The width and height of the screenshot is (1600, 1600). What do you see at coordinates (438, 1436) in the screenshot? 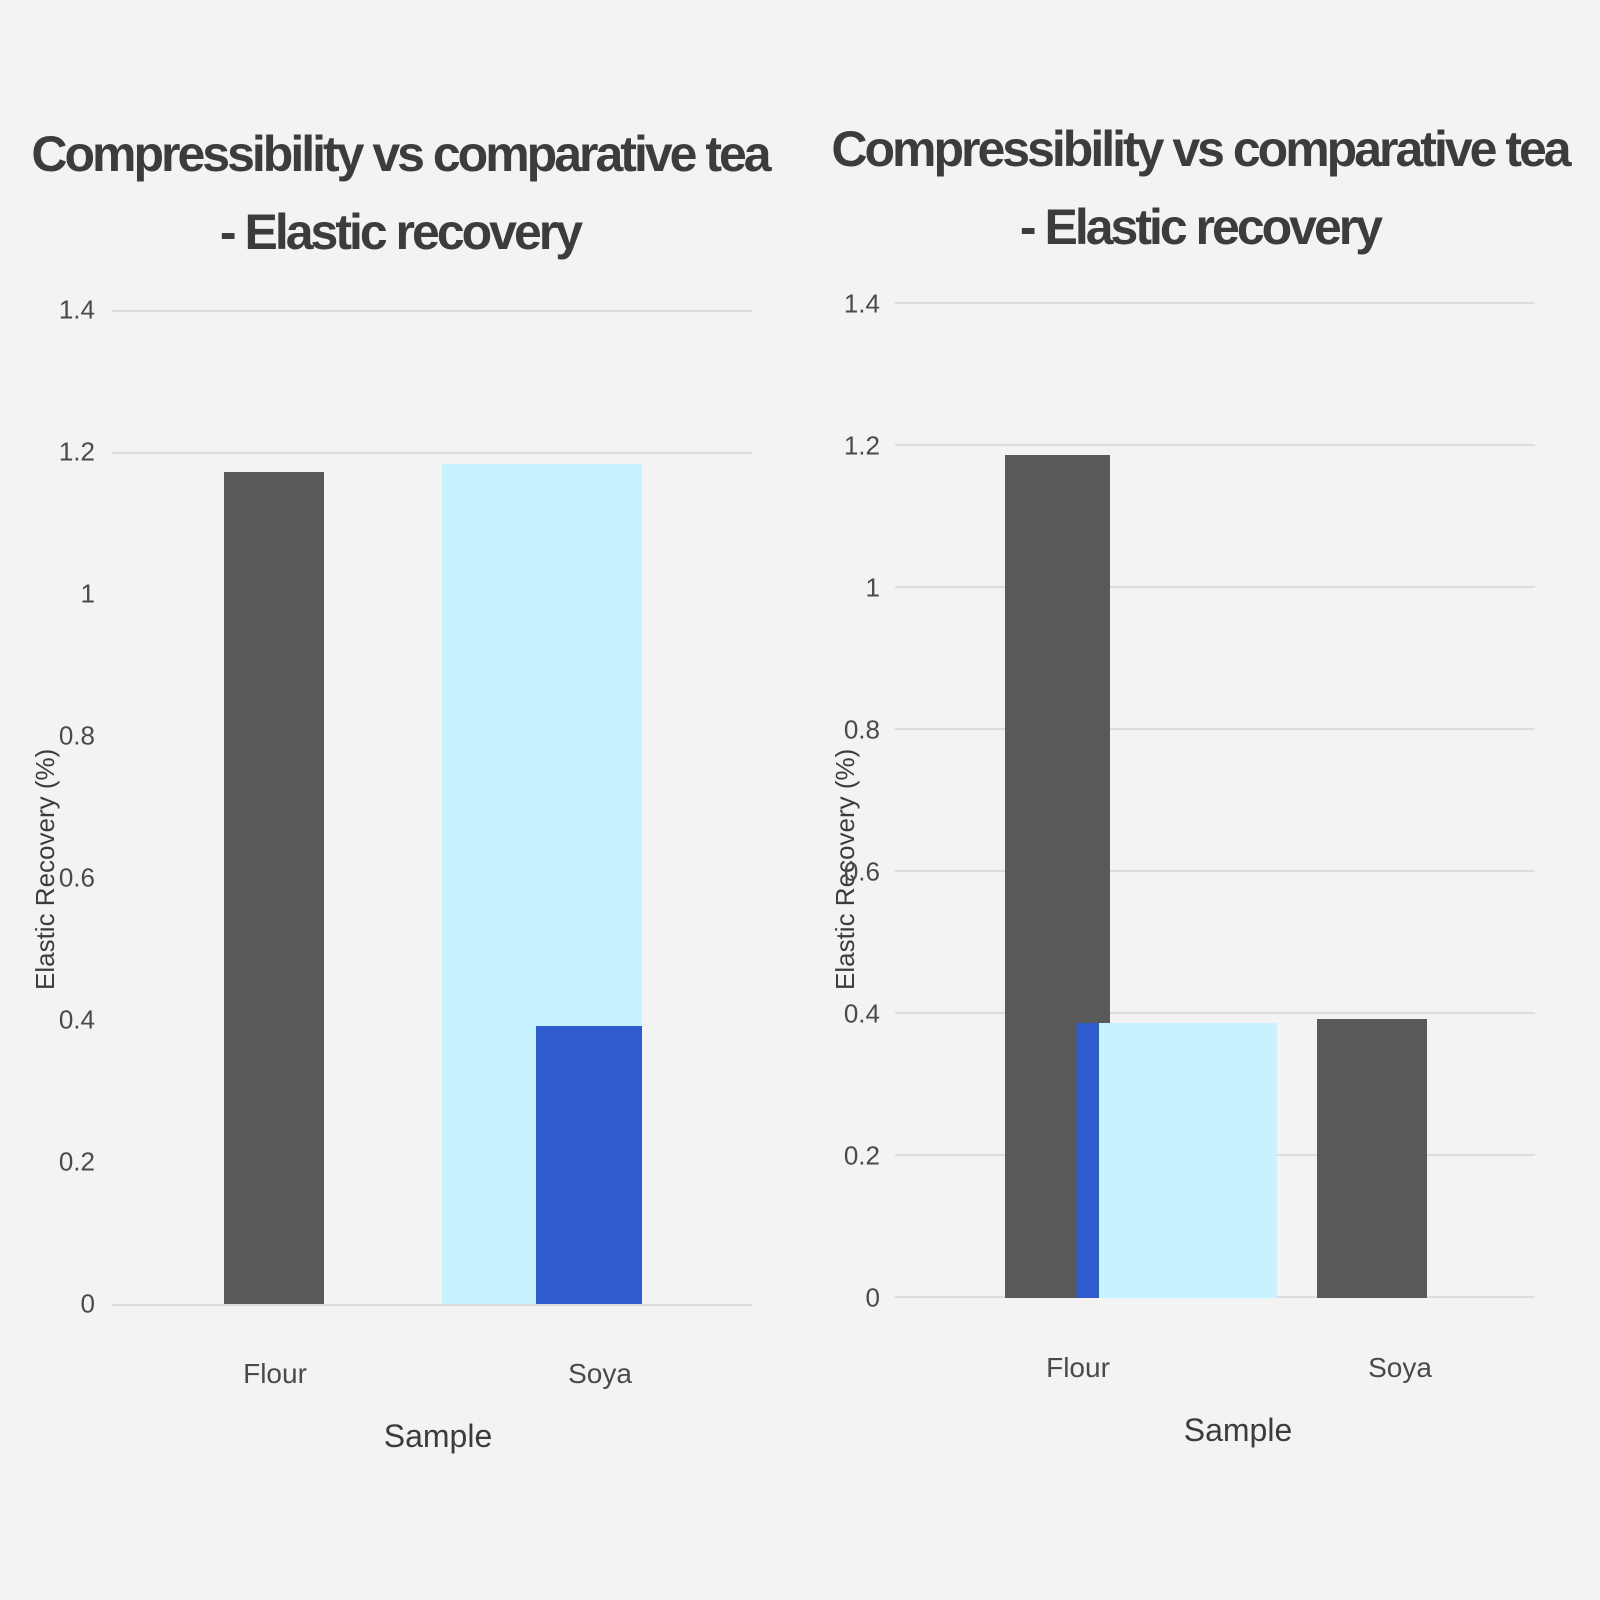
I see `left-x-axis-label: Sample` at bounding box center [438, 1436].